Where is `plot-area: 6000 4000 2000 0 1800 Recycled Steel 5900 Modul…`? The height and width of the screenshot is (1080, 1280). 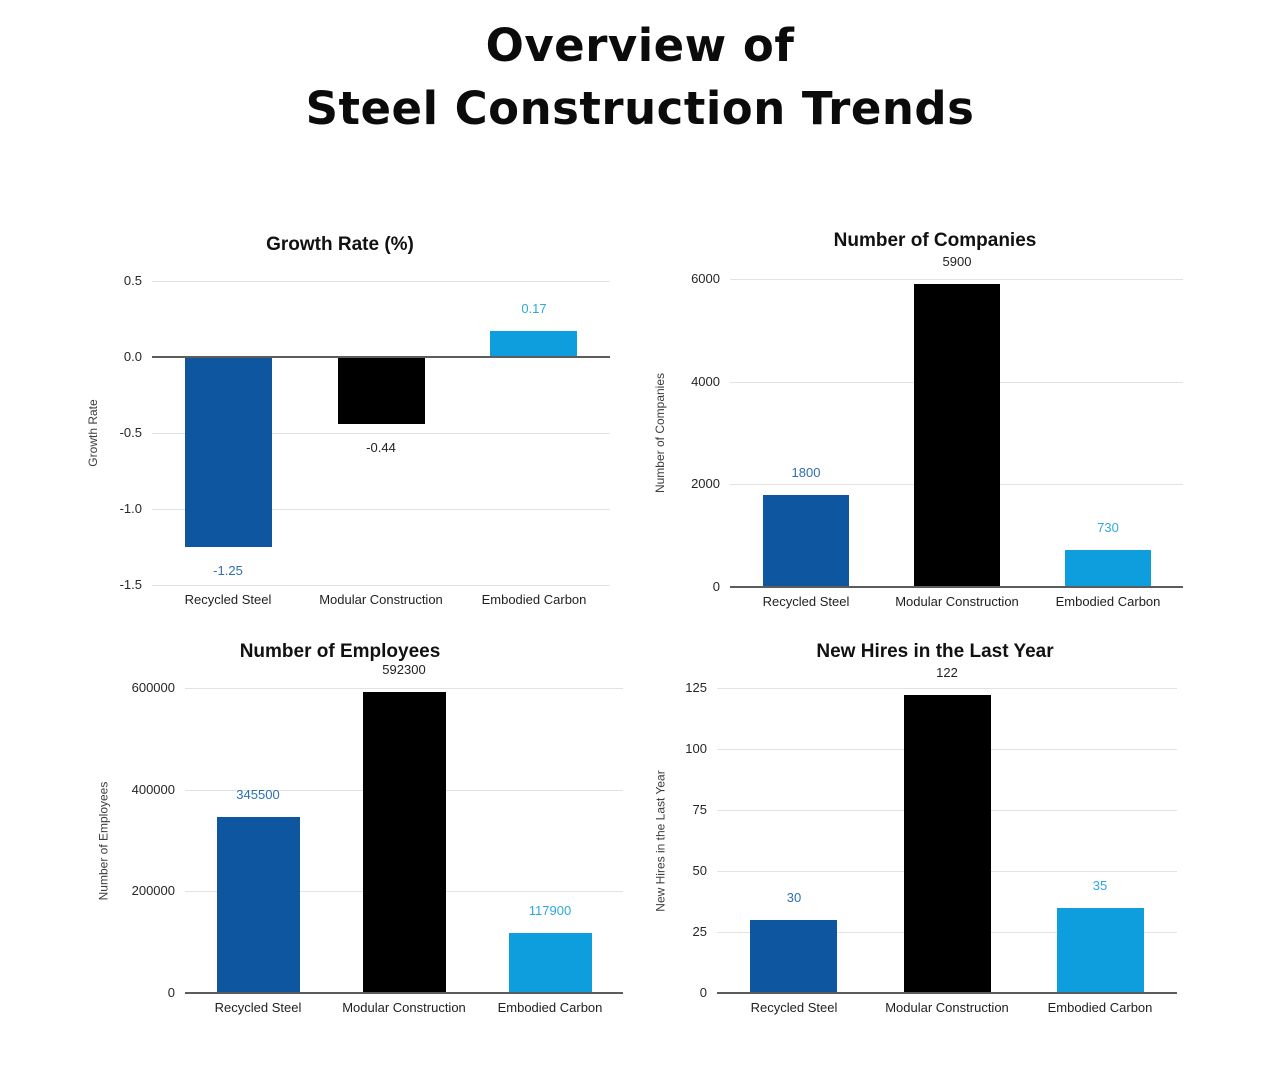
plot-area: 6000 4000 2000 0 1800 Recycled Steel 5900 Modul… is located at coordinates (937, 431).